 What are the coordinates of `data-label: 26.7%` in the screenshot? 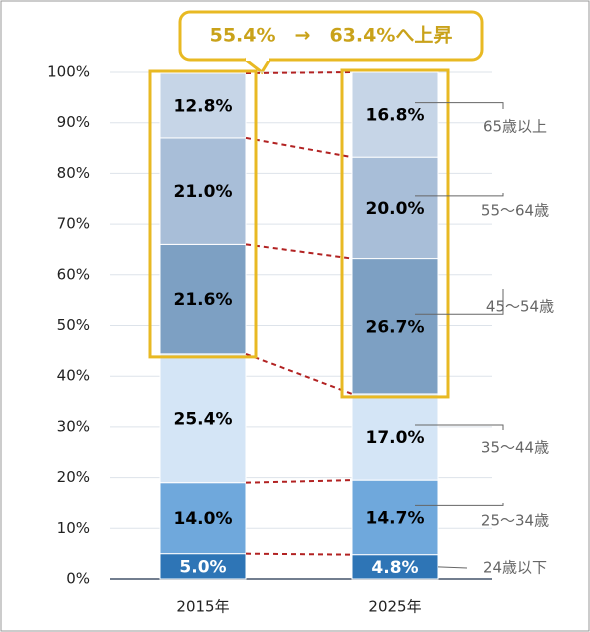 It's located at (395, 327).